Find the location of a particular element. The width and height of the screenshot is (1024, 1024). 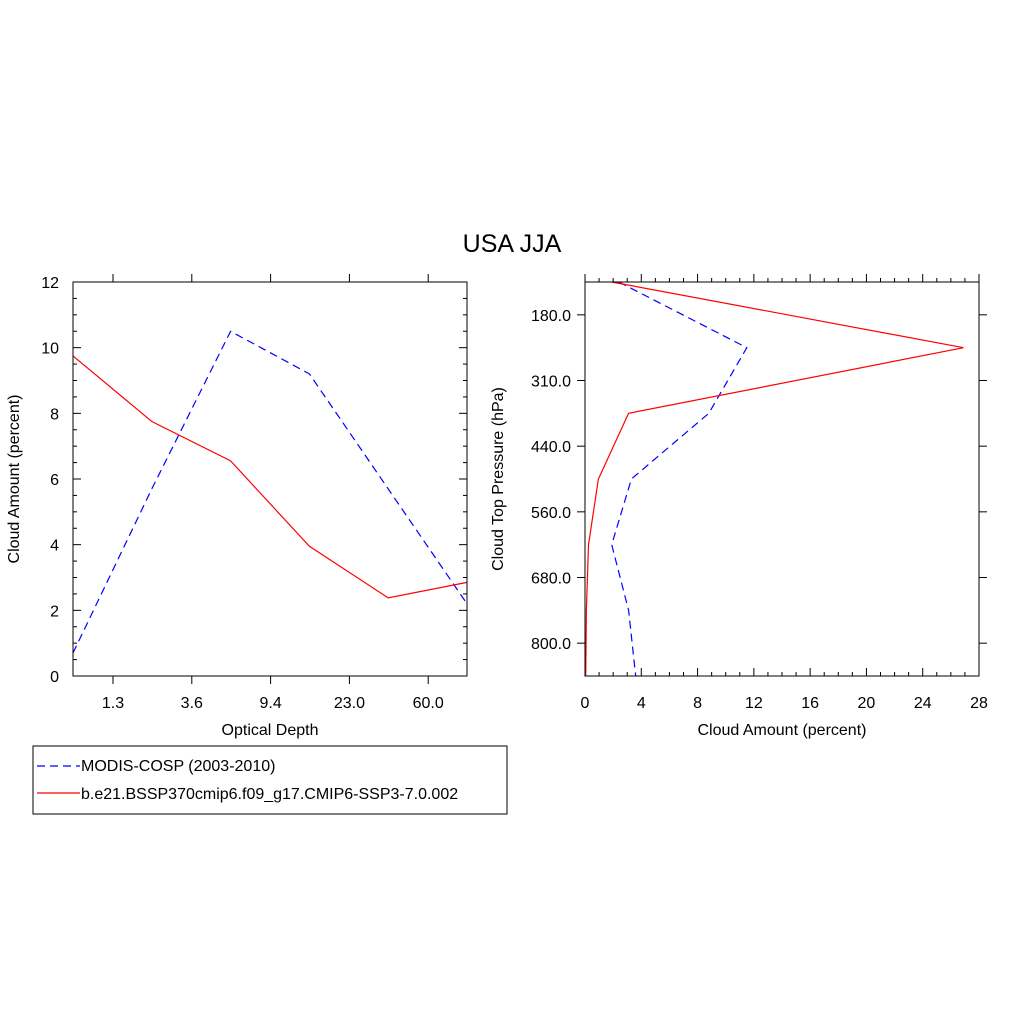

left-y-tick-label: 10 is located at coordinates (50, 349).